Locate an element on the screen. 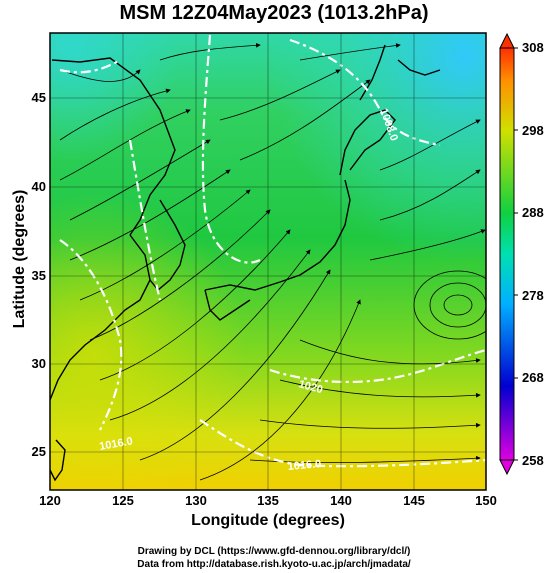  colorbar-max-arrow is located at coordinates (507, 40).